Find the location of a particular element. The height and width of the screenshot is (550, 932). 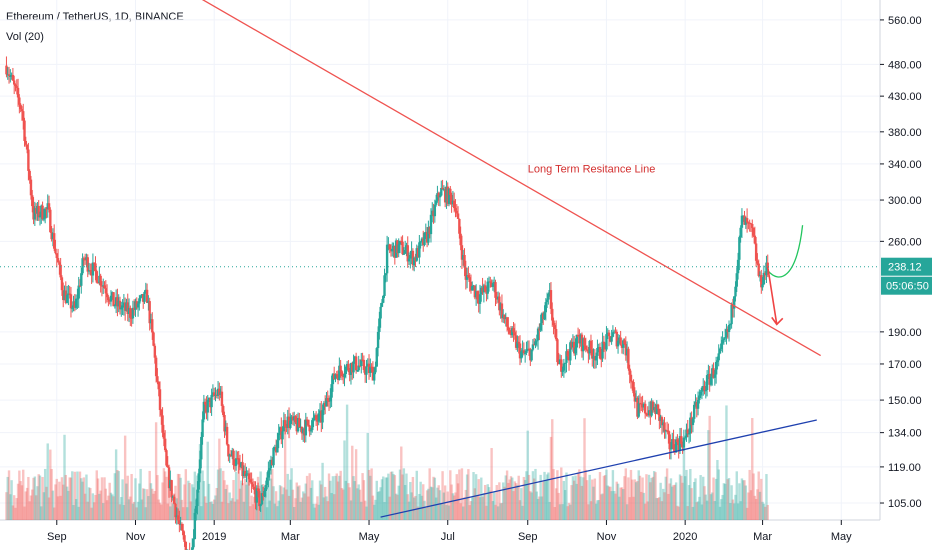

bearish-projection-arrow is located at coordinates (772, 295).